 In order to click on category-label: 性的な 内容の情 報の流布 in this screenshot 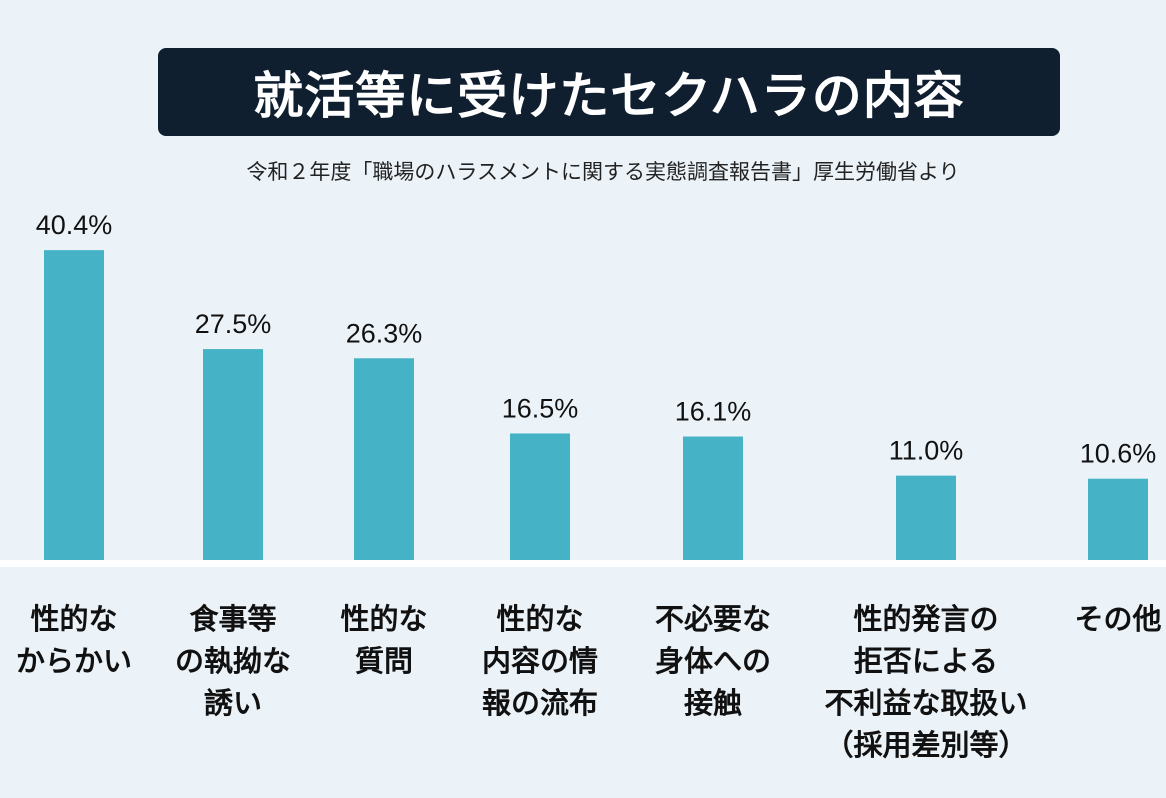, I will do `click(540, 661)`.